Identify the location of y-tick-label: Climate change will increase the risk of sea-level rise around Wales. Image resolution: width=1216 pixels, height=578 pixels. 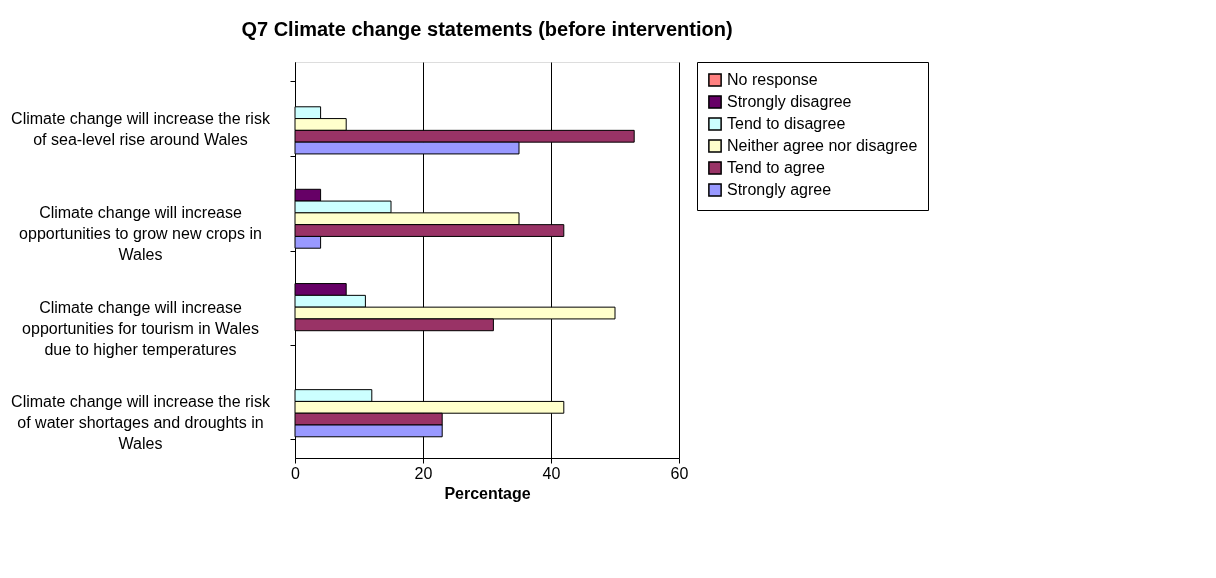
(141, 129).